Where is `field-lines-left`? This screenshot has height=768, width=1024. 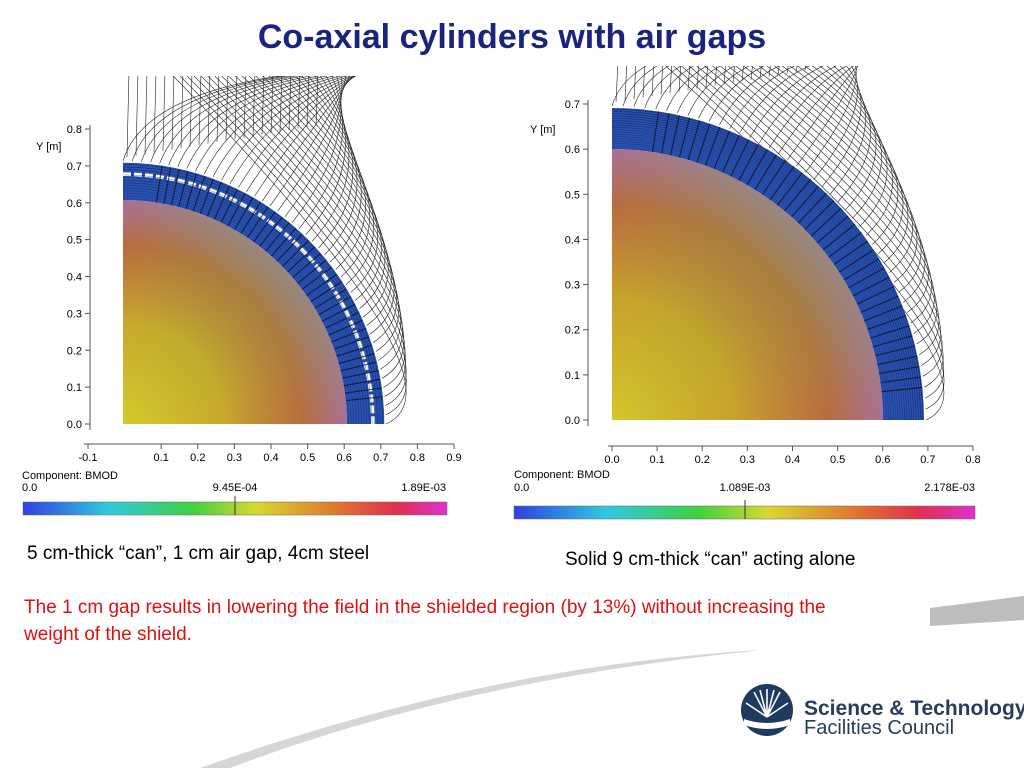
field-lines-left is located at coordinates (265, 250).